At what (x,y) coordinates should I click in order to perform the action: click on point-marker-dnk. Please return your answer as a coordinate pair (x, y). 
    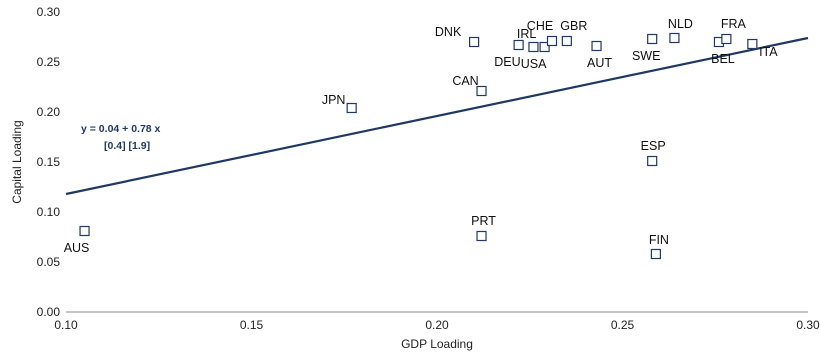
    Looking at the image, I should click on (474, 42).